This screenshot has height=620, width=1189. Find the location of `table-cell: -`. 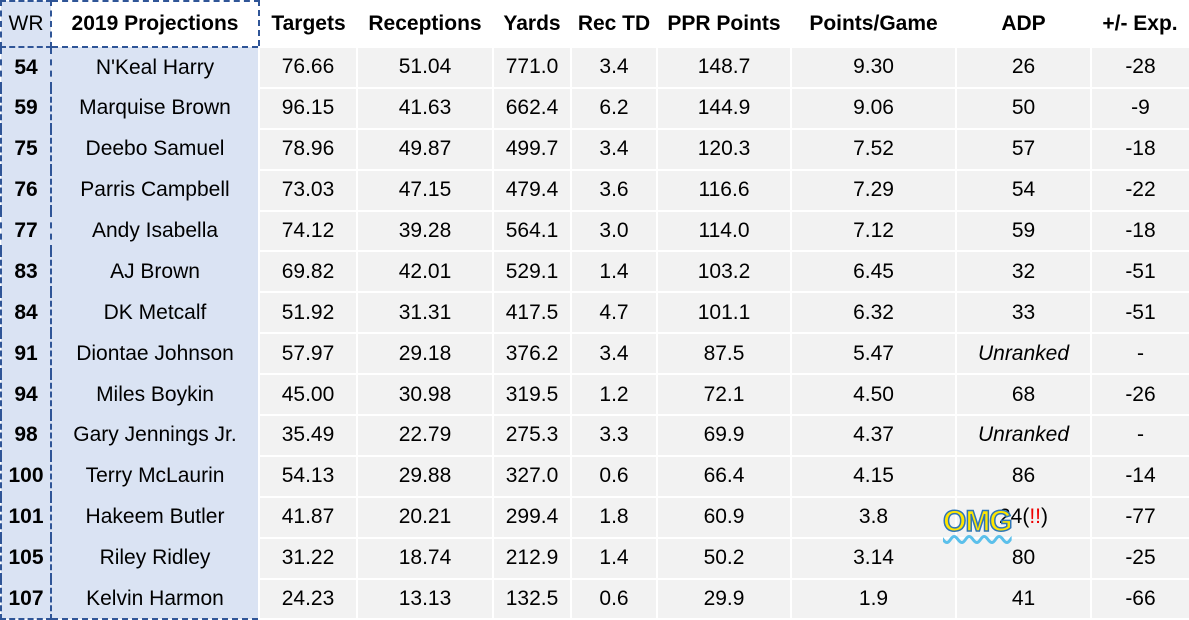

table-cell: - is located at coordinates (1139, 435).